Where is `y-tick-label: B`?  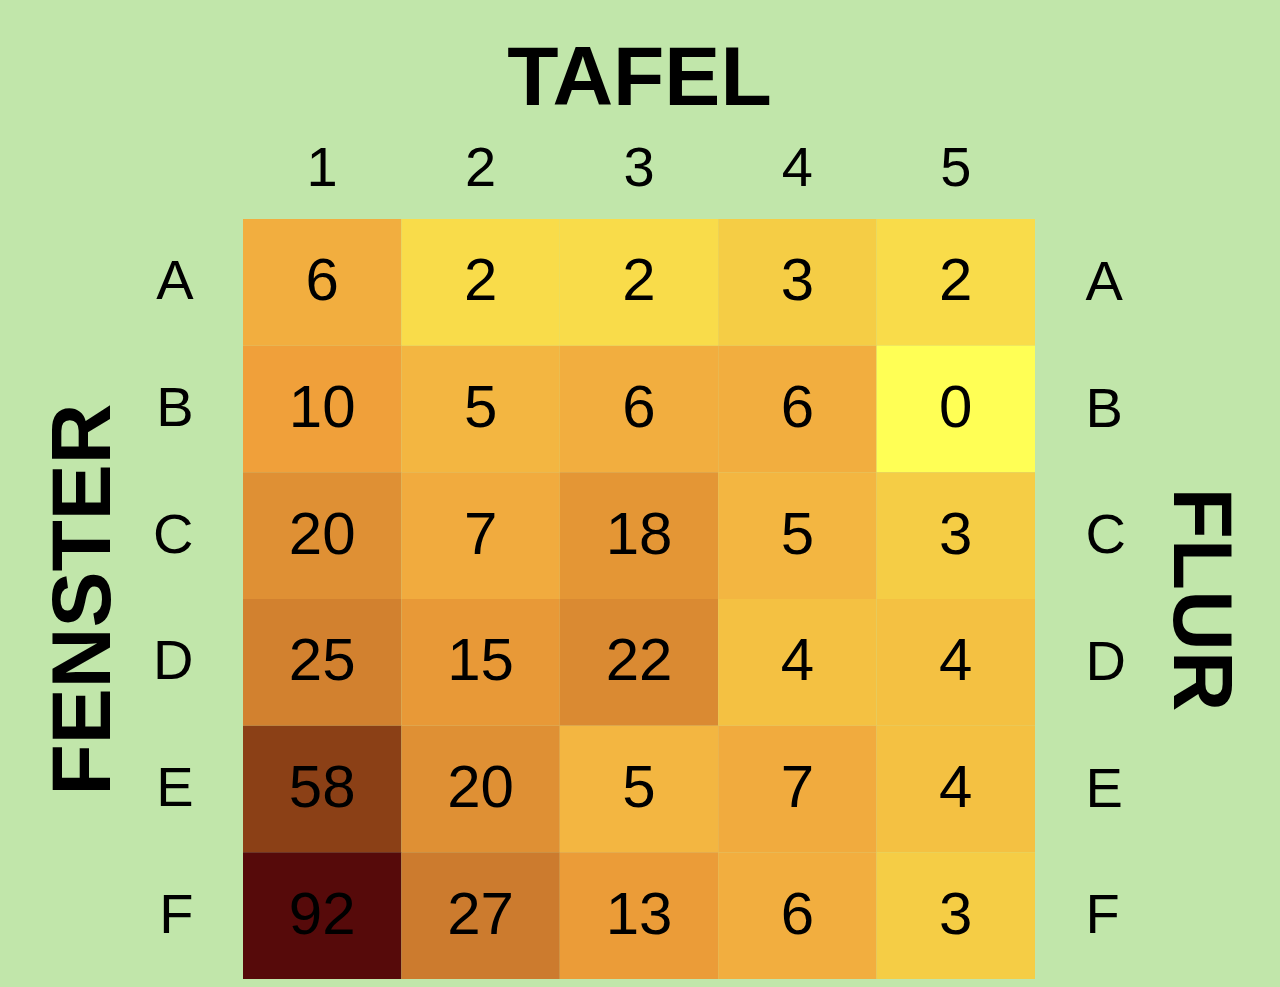 y-tick-label: B is located at coordinates (175, 406).